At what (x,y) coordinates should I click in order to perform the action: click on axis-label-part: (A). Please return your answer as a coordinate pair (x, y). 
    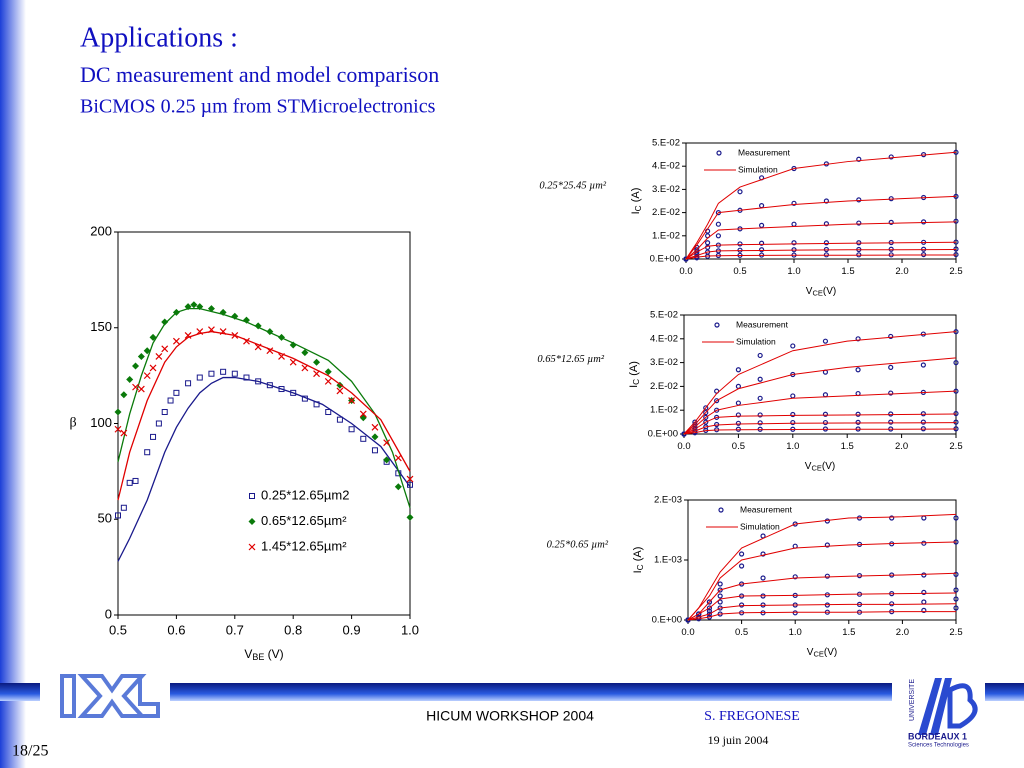
    Looking at the image, I should click on (634, 370).